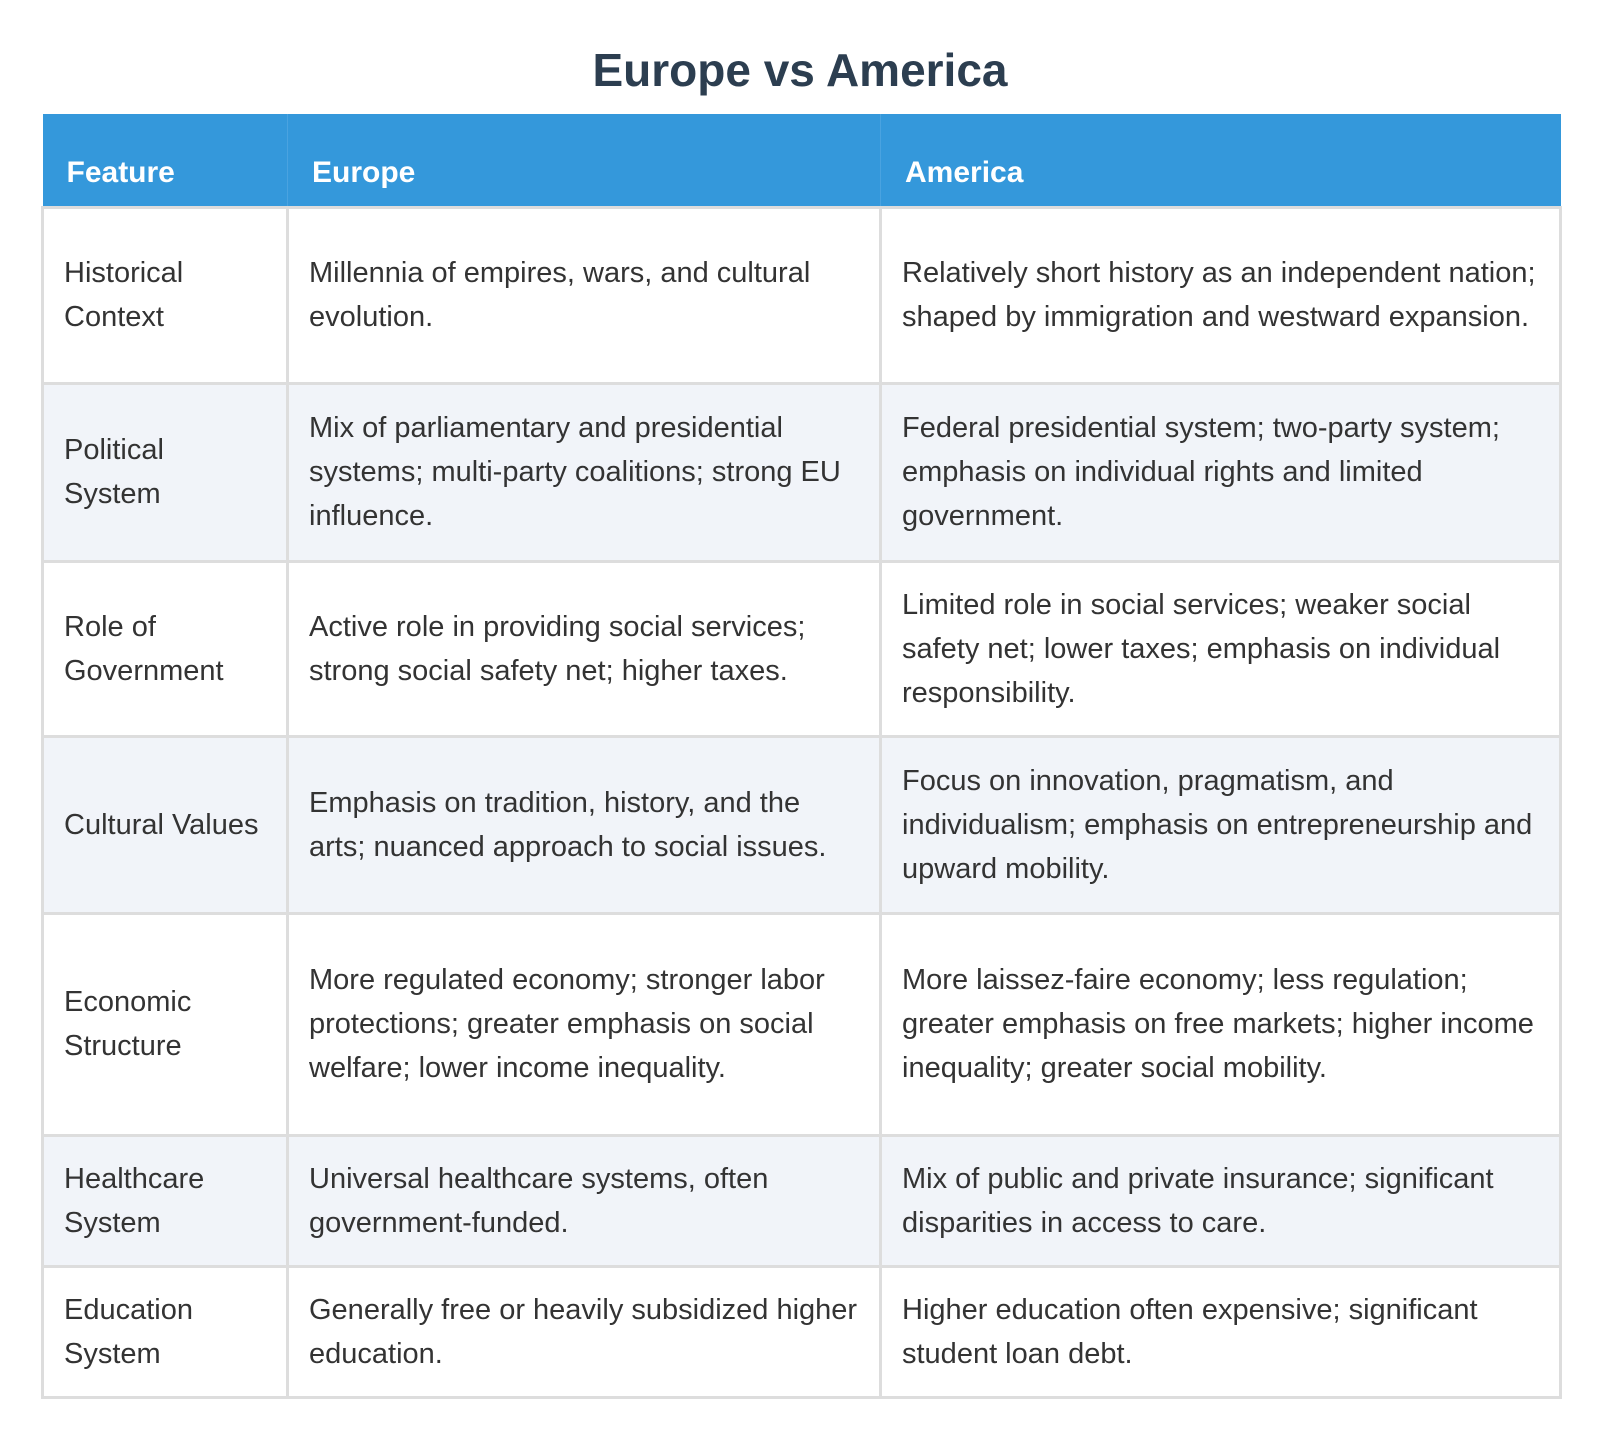 The image size is (1600, 1440). What do you see at coordinates (165, 161) in the screenshot?
I see `column-header-feature: Feature` at bounding box center [165, 161].